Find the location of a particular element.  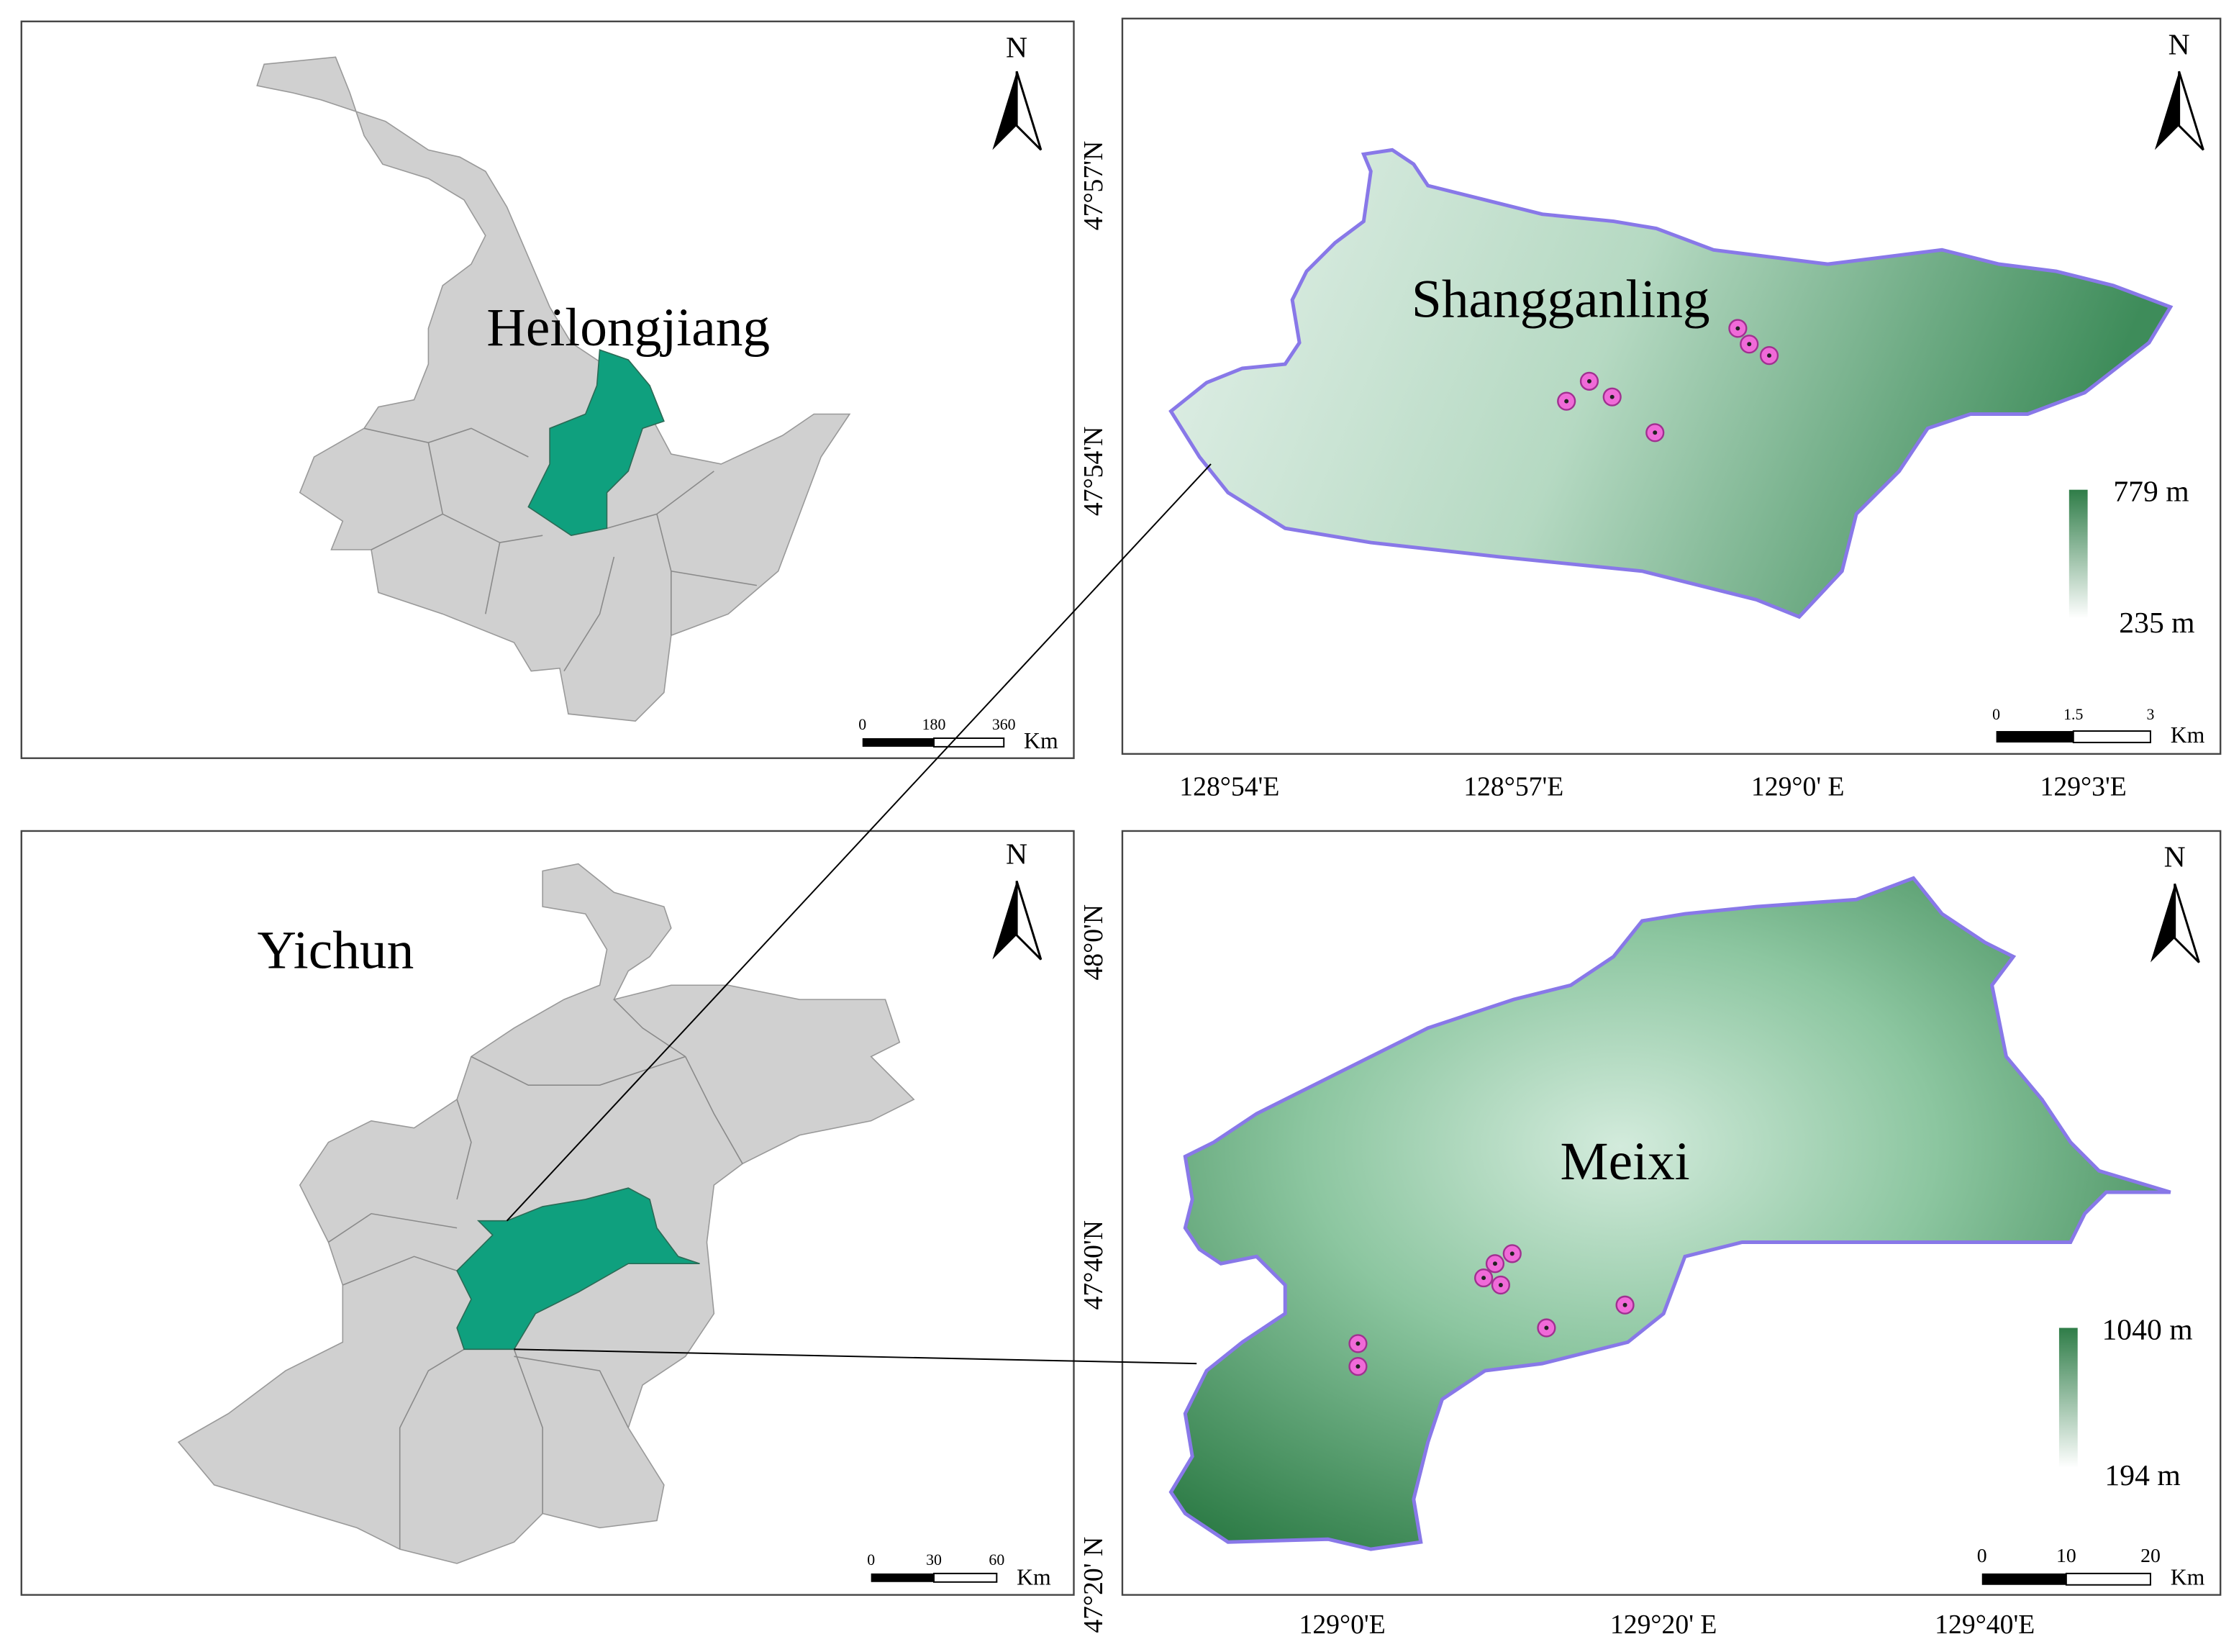

panel-label: Meixi is located at coordinates (1625, 1162).